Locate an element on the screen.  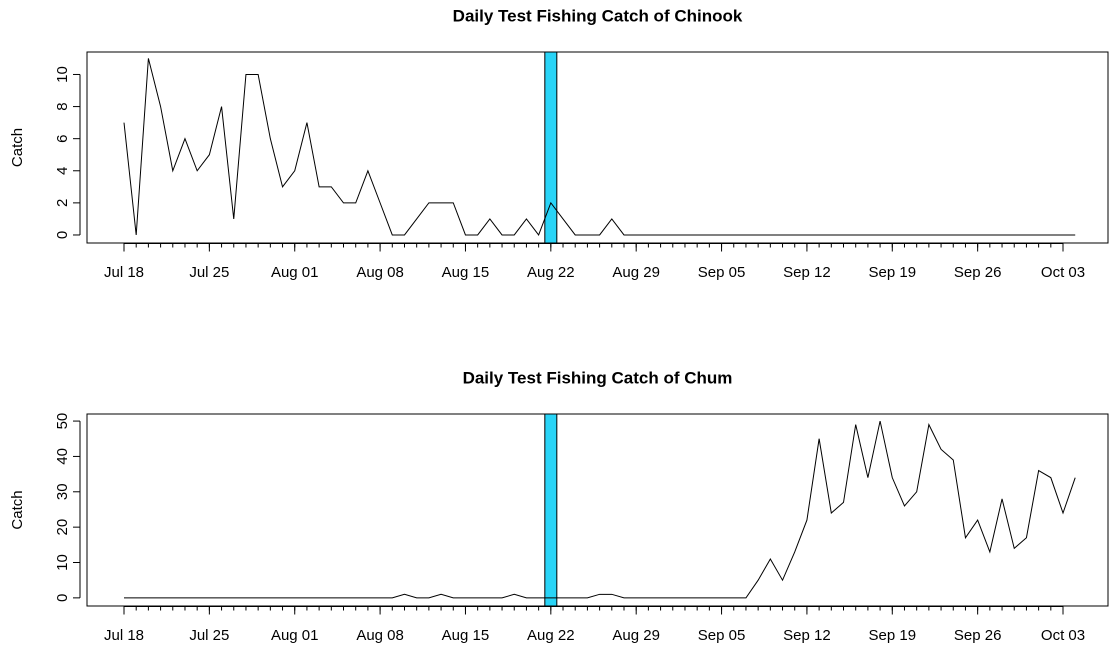
chart-title: Daily Test Fishing Catch of Chum is located at coordinates (598, 377).